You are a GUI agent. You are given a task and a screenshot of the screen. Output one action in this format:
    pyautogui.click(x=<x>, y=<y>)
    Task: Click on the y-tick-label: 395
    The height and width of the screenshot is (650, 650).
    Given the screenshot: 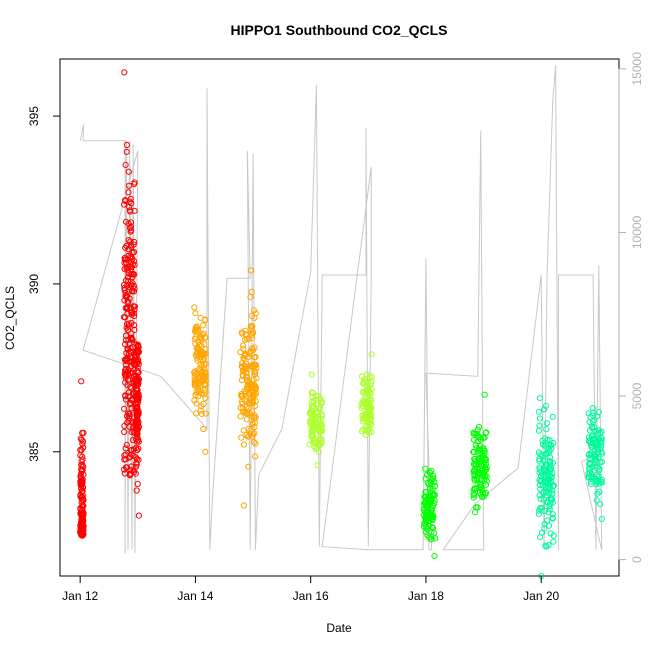 What is the action you would take?
    pyautogui.click(x=34, y=116)
    